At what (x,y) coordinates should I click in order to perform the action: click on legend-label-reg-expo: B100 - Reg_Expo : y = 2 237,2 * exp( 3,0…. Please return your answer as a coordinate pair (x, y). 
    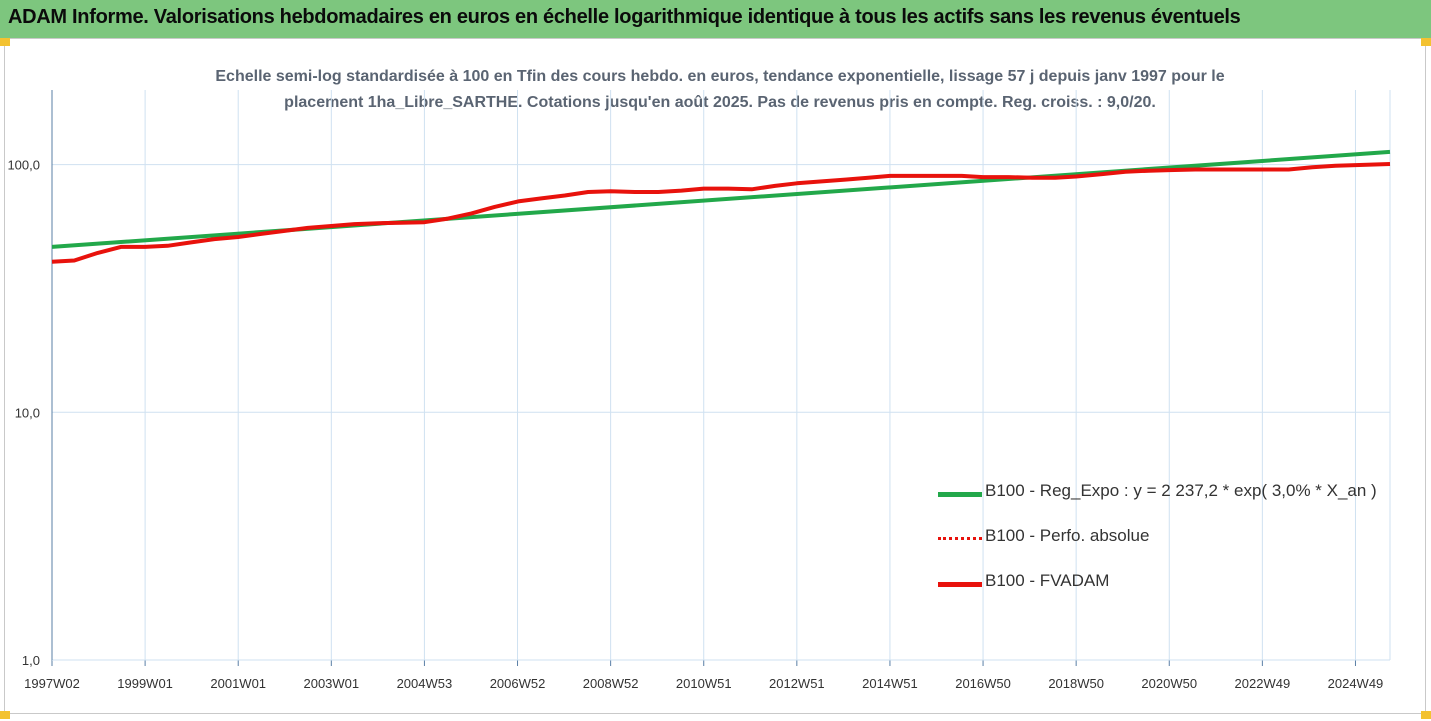
    Looking at the image, I should click on (1181, 490).